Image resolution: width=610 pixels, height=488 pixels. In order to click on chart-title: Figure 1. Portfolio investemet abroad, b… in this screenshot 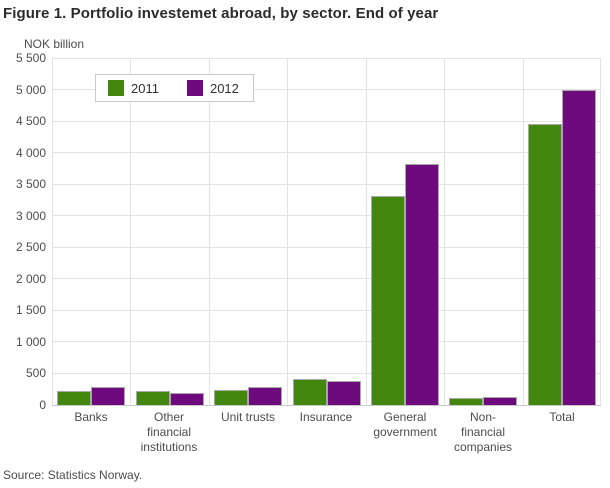, I will do `click(221, 13)`.